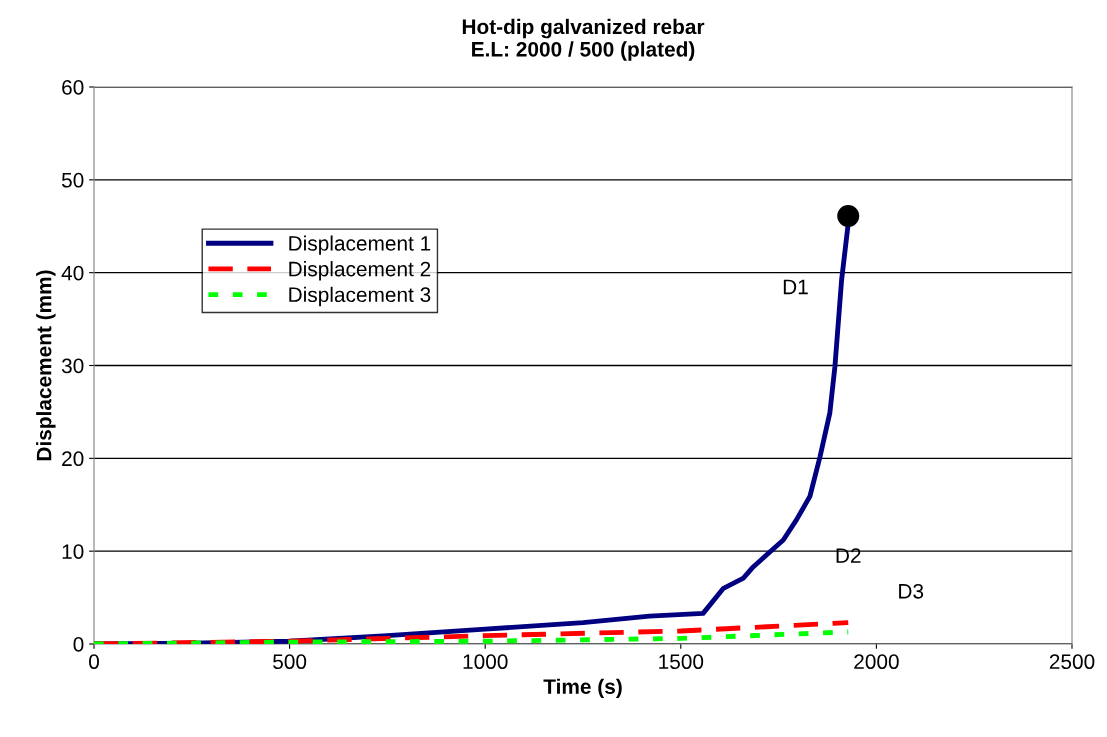 This screenshot has width=1107, height=737. Describe the element at coordinates (848, 555) in the screenshot. I see `annotation: D2` at that location.